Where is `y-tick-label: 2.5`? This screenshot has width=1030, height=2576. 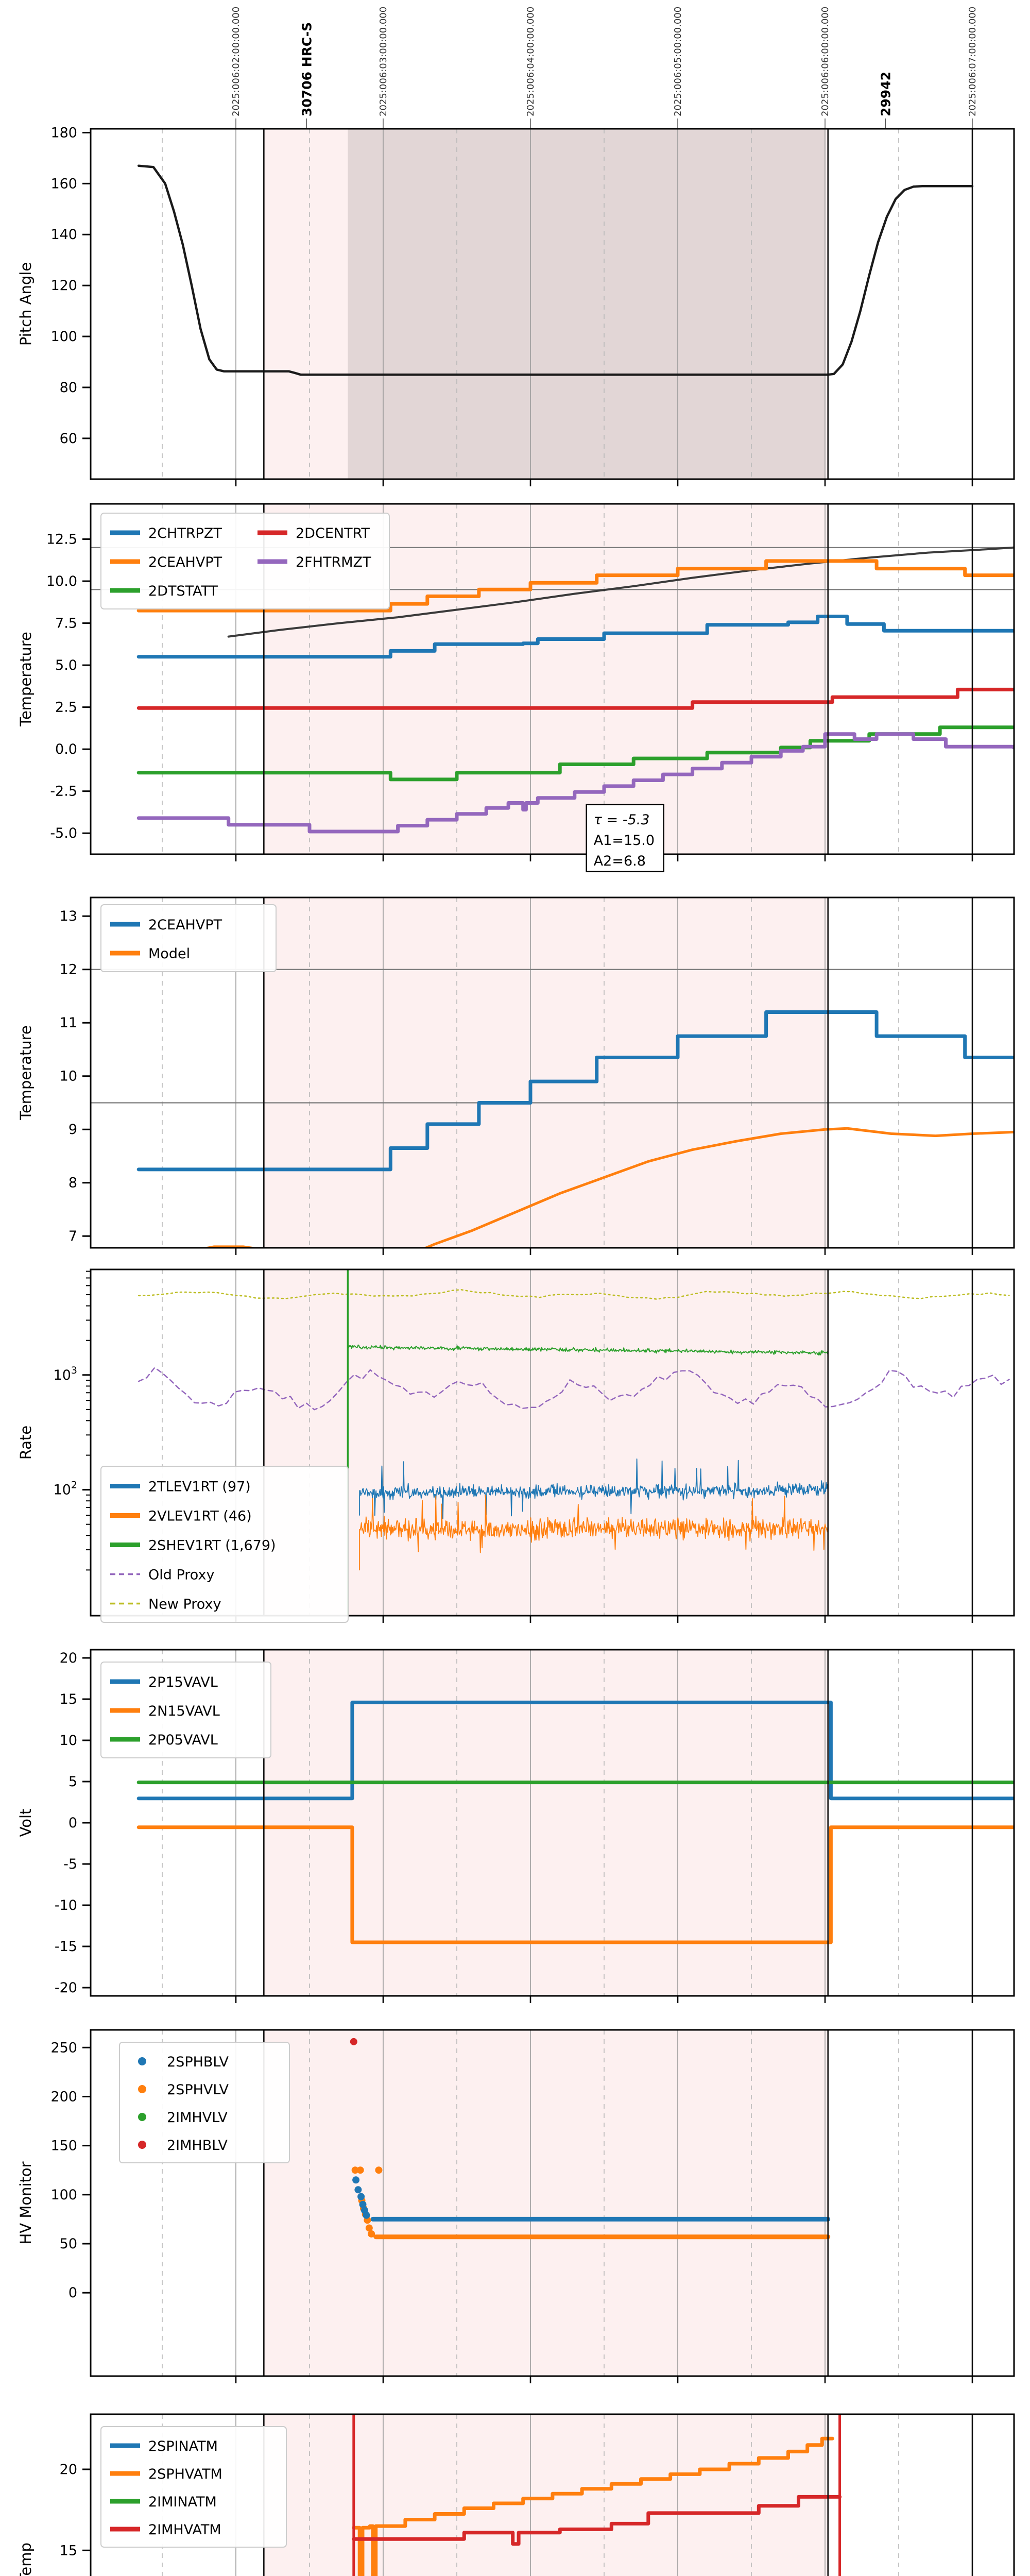 y-tick-label: 2.5 is located at coordinates (66, 708).